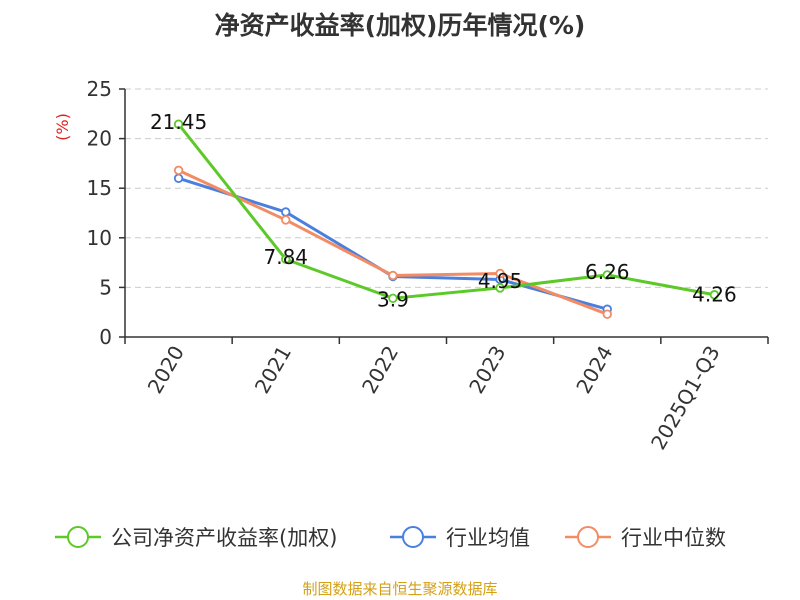 The width and height of the screenshot is (800, 600). I want to click on data-label: 7.84, so click(285, 257).